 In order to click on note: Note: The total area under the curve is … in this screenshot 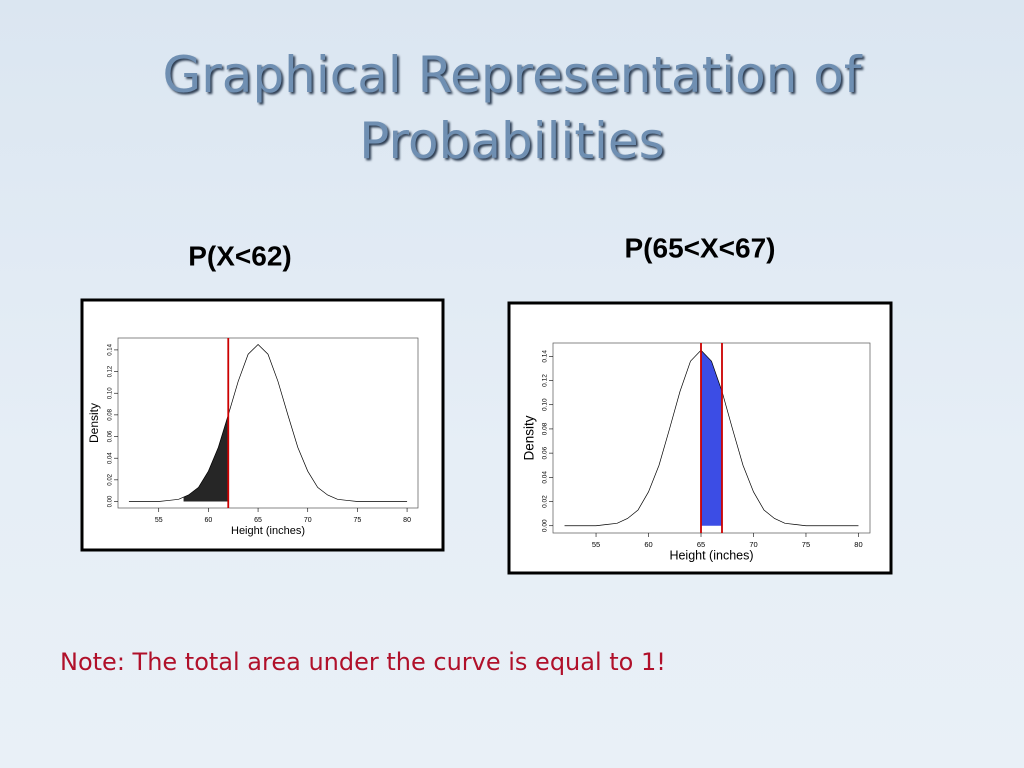, I will do `click(363, 662)`.